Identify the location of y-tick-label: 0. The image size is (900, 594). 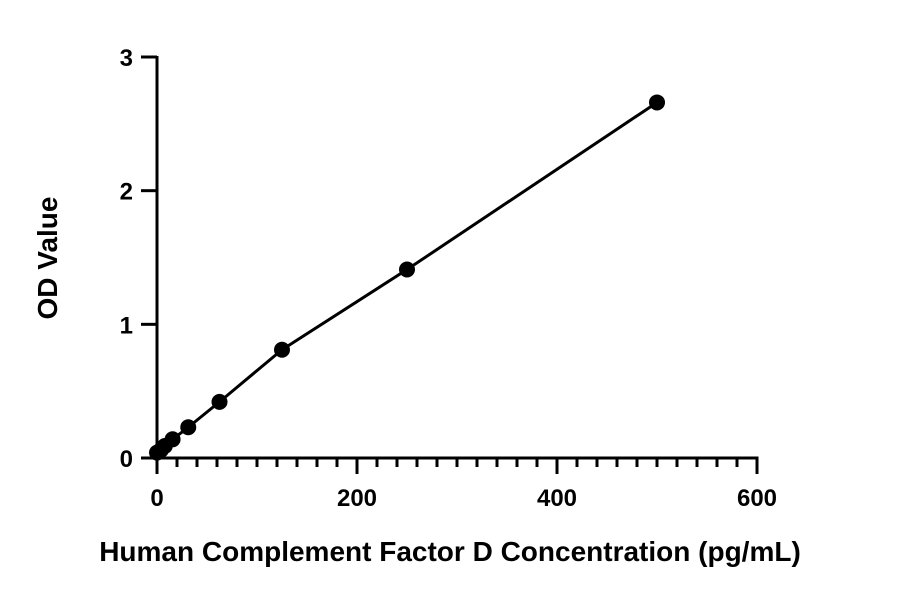
(126, 459).